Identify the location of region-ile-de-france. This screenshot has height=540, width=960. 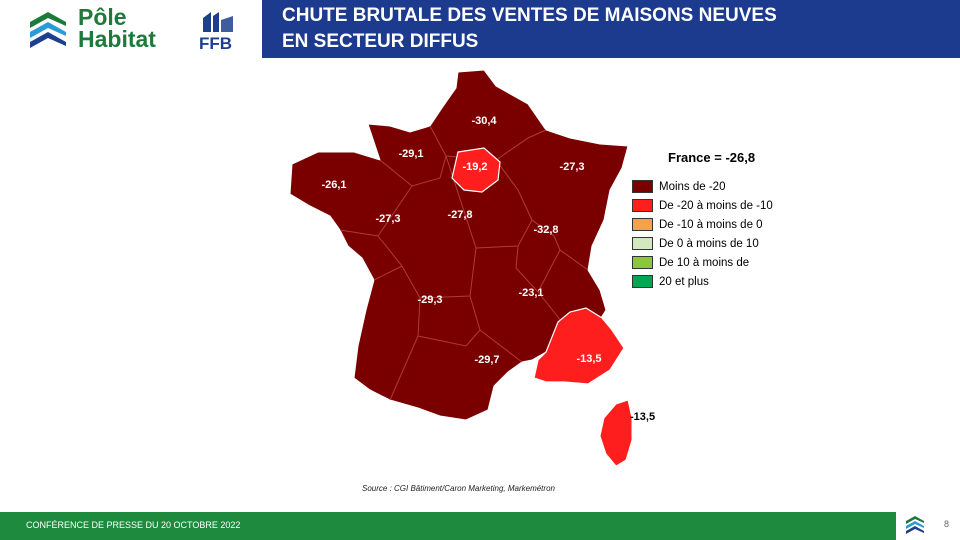
(476, 170).